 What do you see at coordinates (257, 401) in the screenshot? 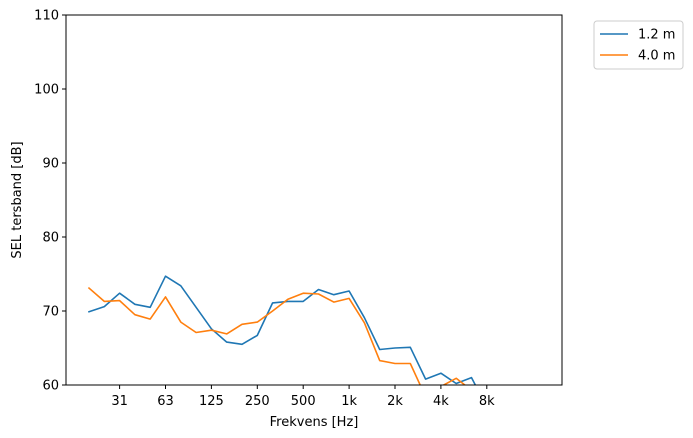
I see `x-tick-label: 250` at bounding box center [257, 401].